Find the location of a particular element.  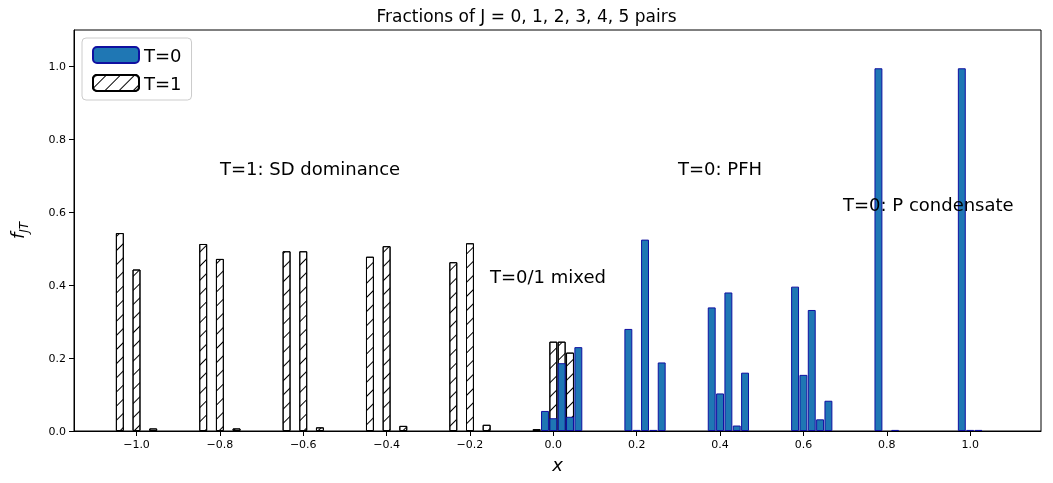

x-tick-label: −0.6 is located at coordinates (303, 444).